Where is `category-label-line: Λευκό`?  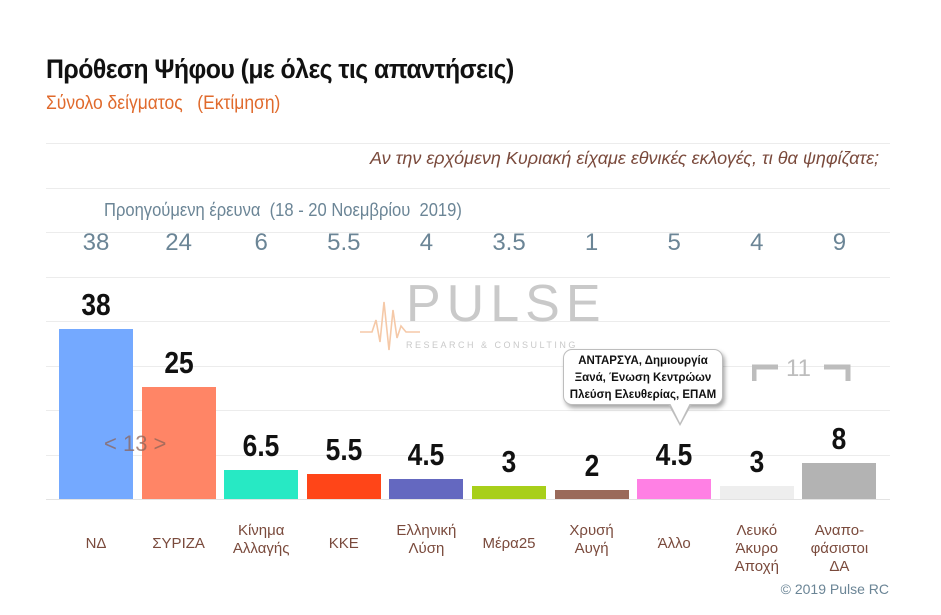
category-label-line: Λευκό is located at coordinates (757, 530).